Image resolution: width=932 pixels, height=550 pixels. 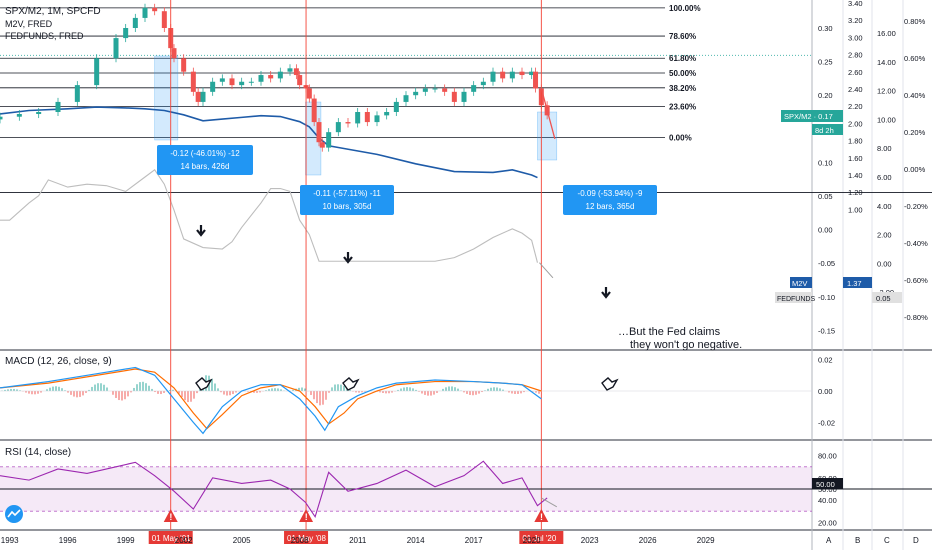 I want to click on range-callout-text: 12 bars, 365d, so click(x=610, y=206).